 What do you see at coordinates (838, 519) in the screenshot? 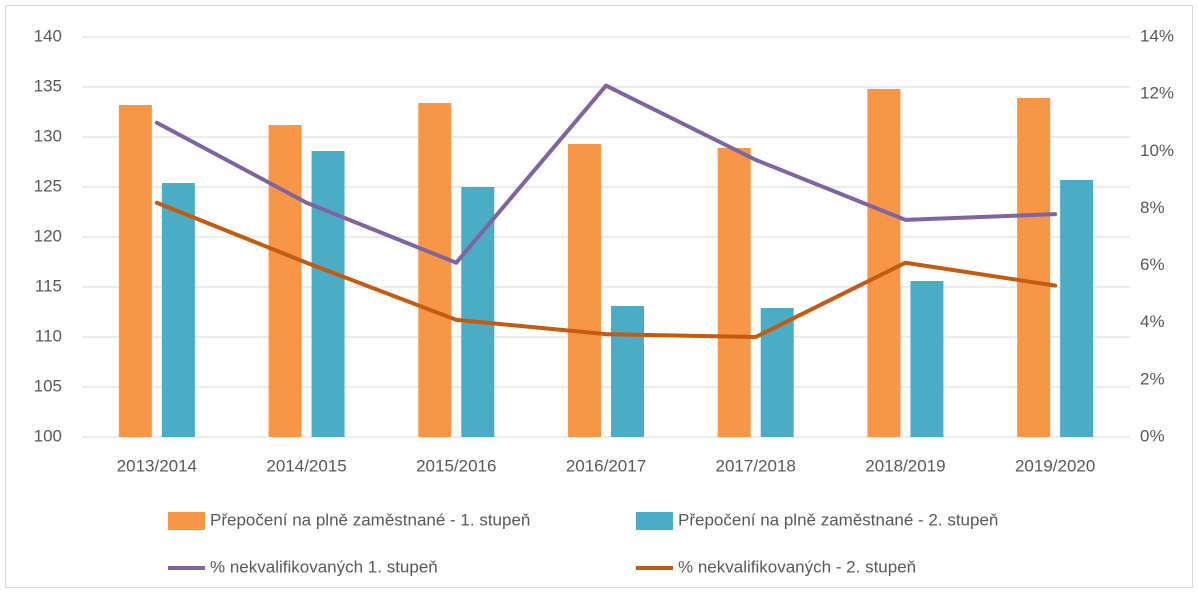
I see `legend-label: Přepočení na plně zaměstnané - 2. stupeň` at bounding box center [838, 519].